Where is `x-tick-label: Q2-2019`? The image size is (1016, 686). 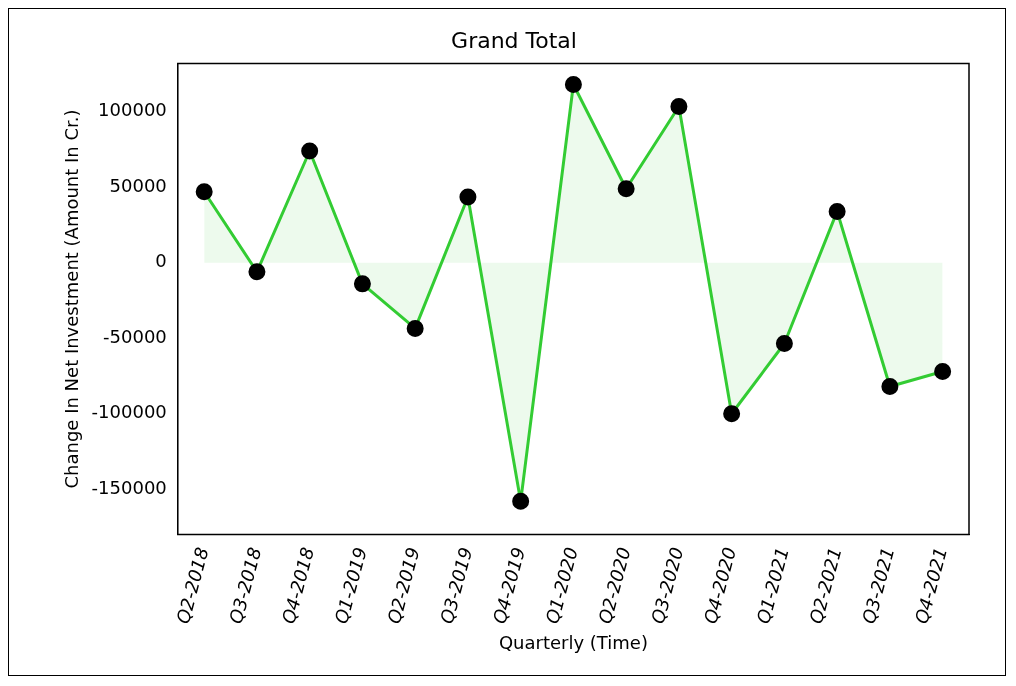 x-tick-label: Q2-2019 is located at coordinates (403, 585).